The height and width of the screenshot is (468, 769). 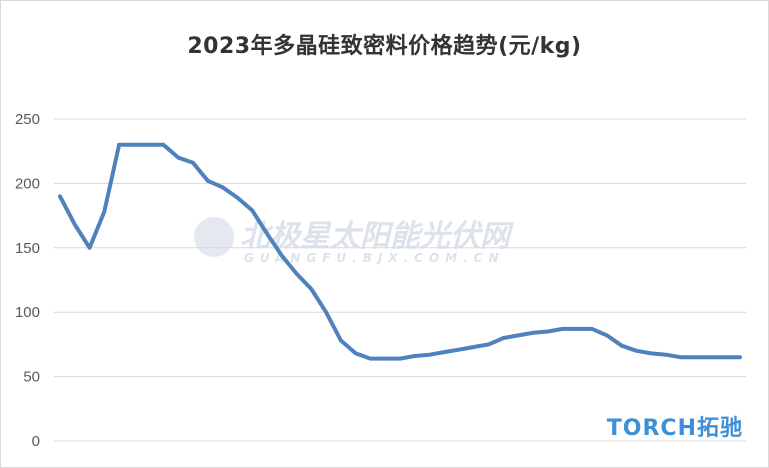 I want to click on y-tick-label: 0, so click(x=36, y=441).